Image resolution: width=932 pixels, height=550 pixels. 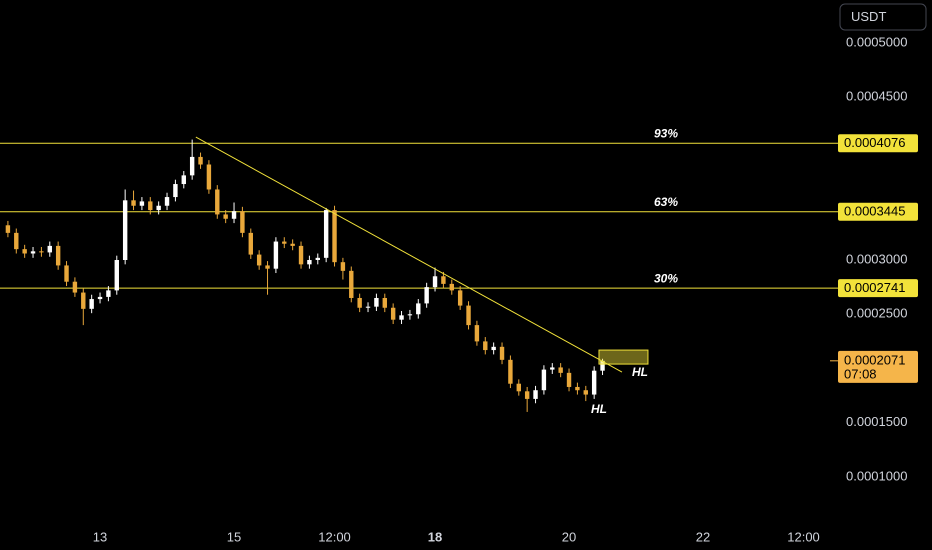 What do you see at coordinates (874, 359) in the screenshot?
I see `last-price-label: 0.0002071` at bounding box center [874, 359].